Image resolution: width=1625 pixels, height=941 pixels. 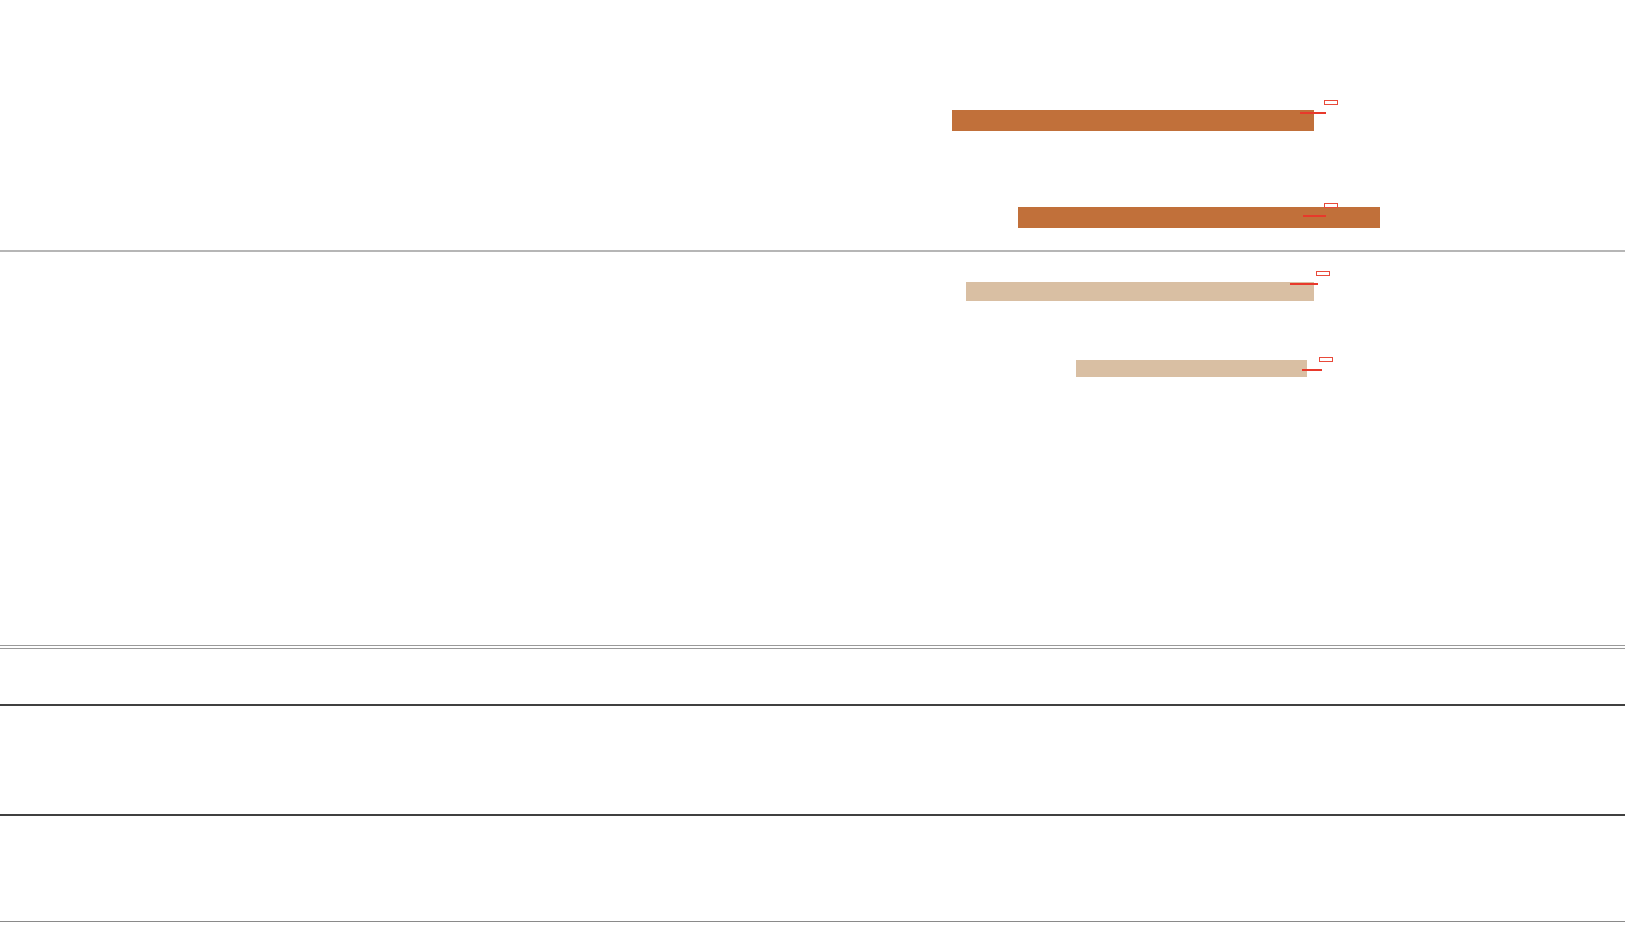 What do you see at coordinates (812, 251) in the screenshot?
I see `price-series-canvas` at bounding box center [812, 251].